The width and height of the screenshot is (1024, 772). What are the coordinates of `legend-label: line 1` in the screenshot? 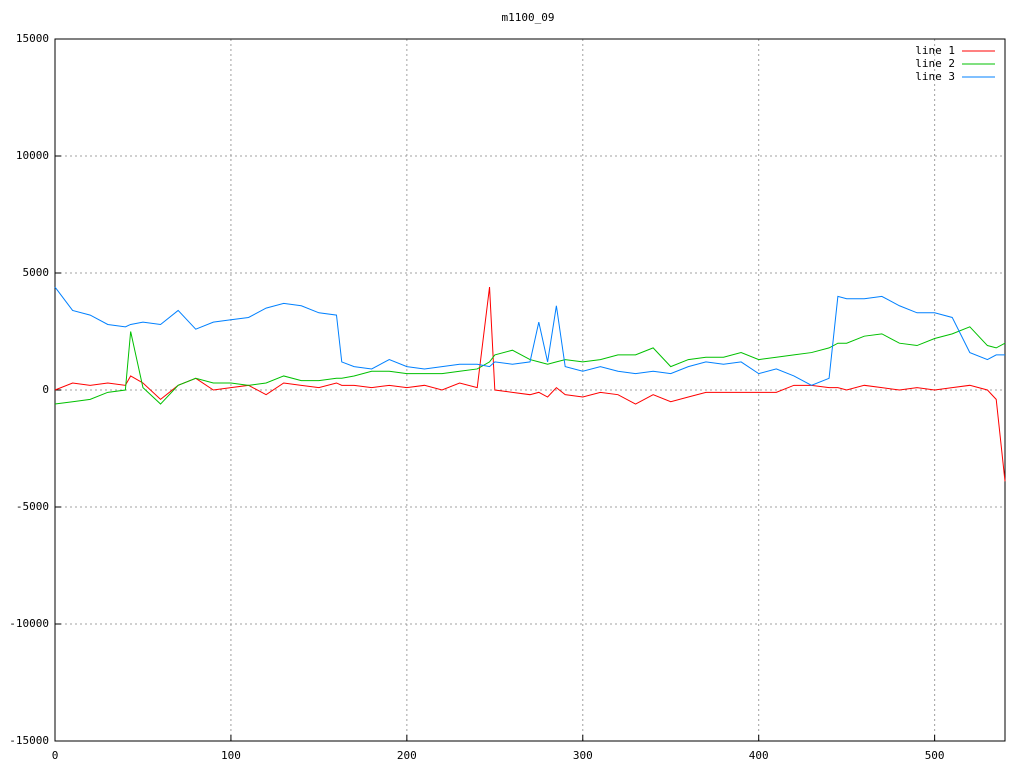 It's located at (935, 50).